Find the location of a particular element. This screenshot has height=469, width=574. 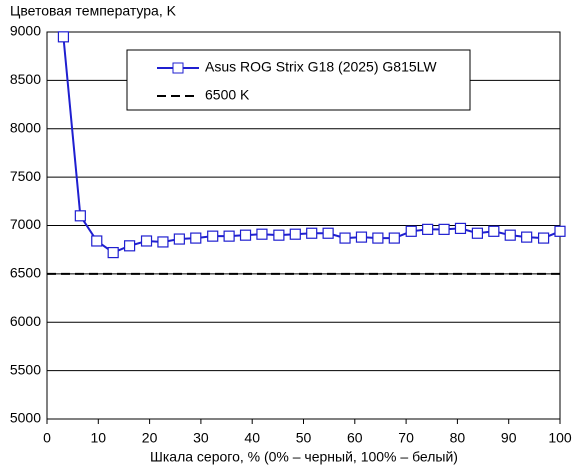

x-tick-label: 10 is located at coordinates (99, 438).